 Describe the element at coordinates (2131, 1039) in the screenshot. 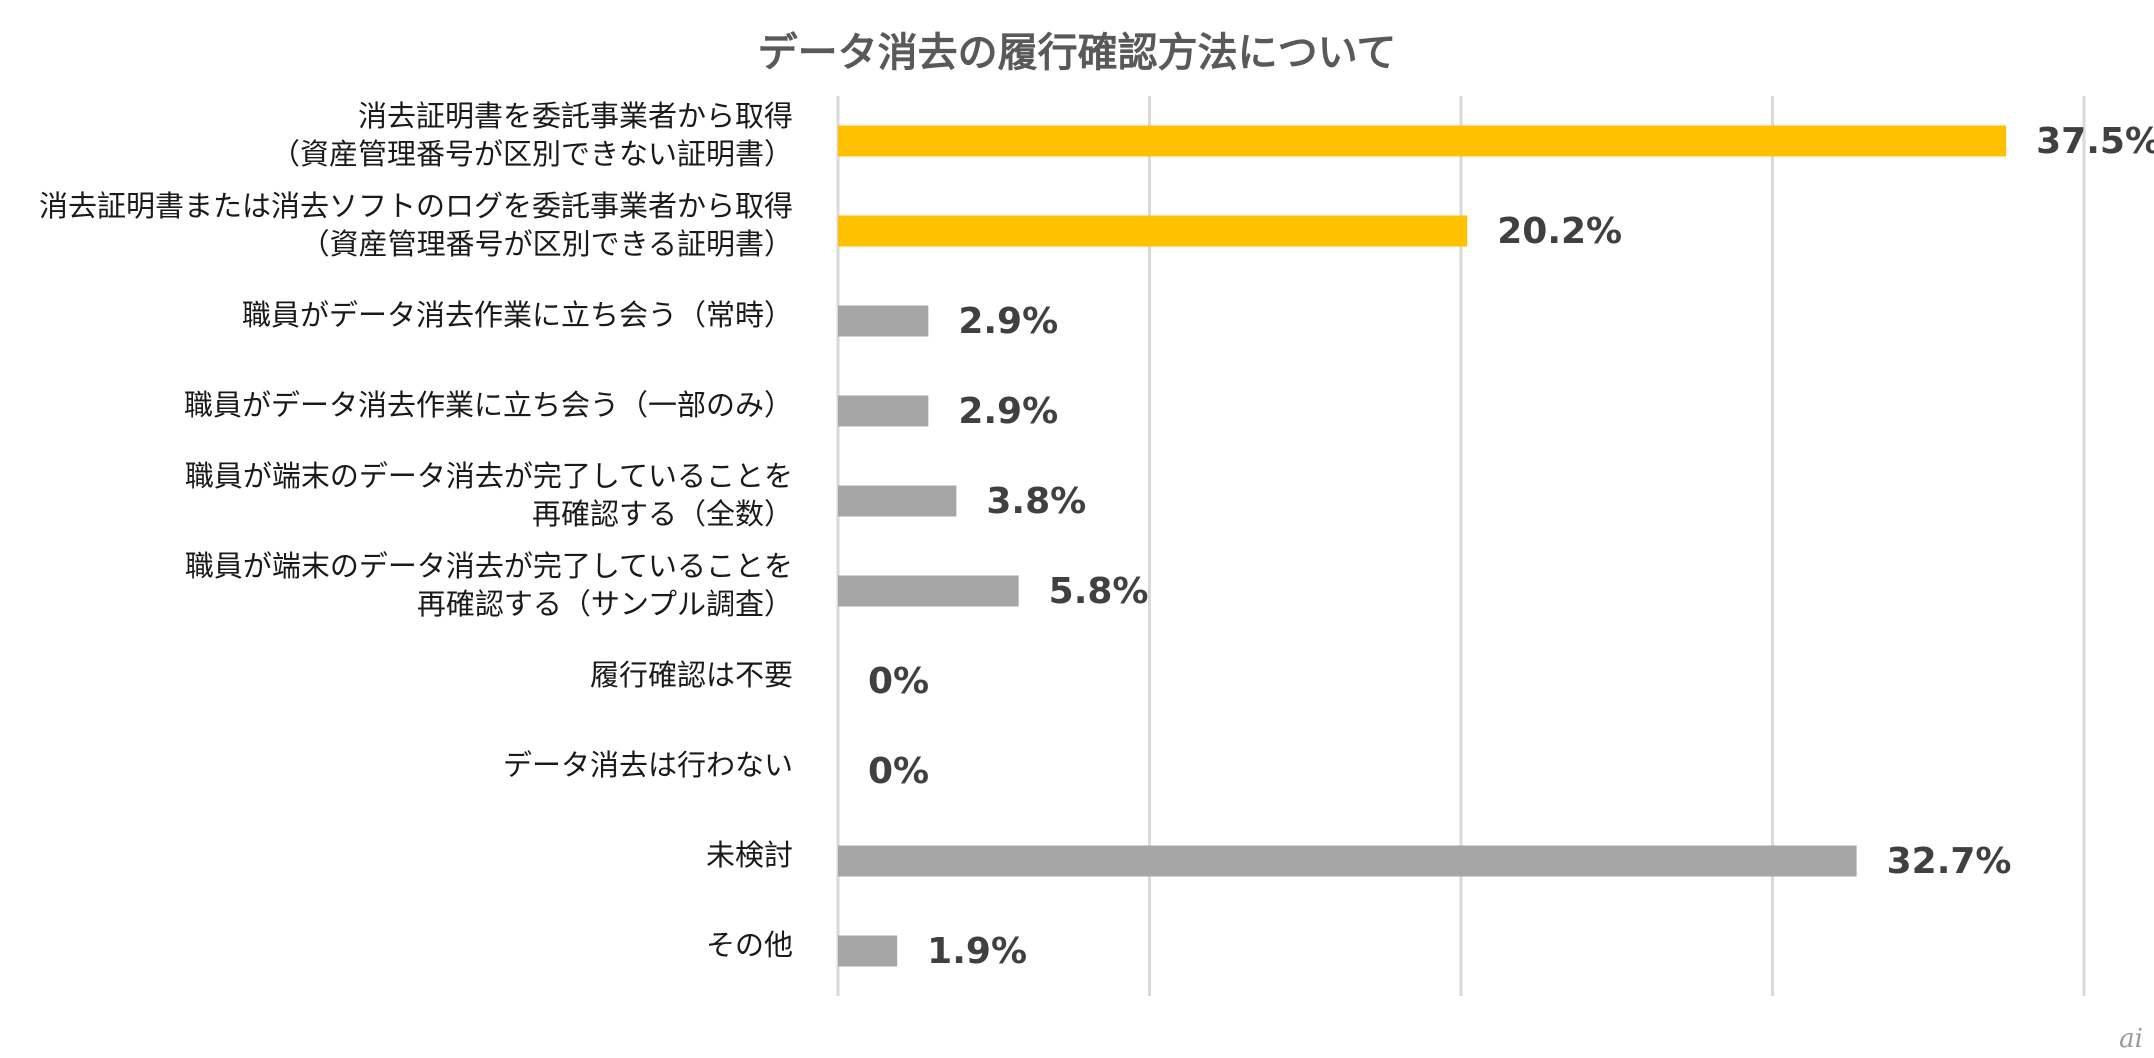

I see `watermark-logo: ai` at that location.